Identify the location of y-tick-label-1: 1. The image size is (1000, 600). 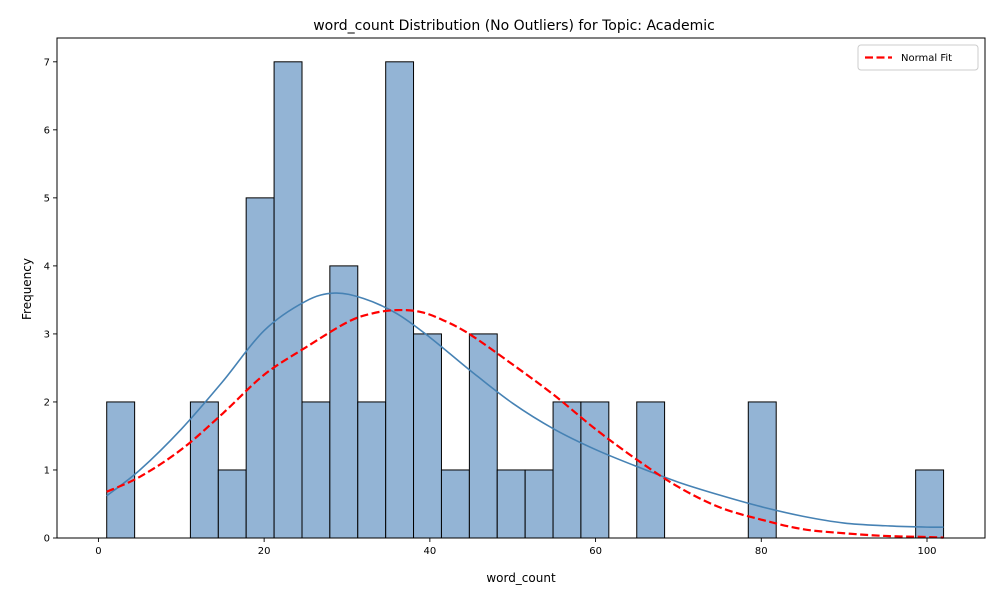
(47, 470).